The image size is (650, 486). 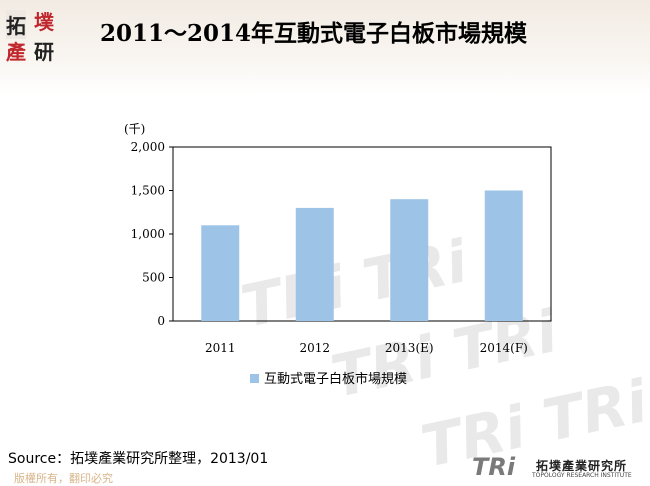 I want to click on legend-swatch, so click(x=254, y=378).